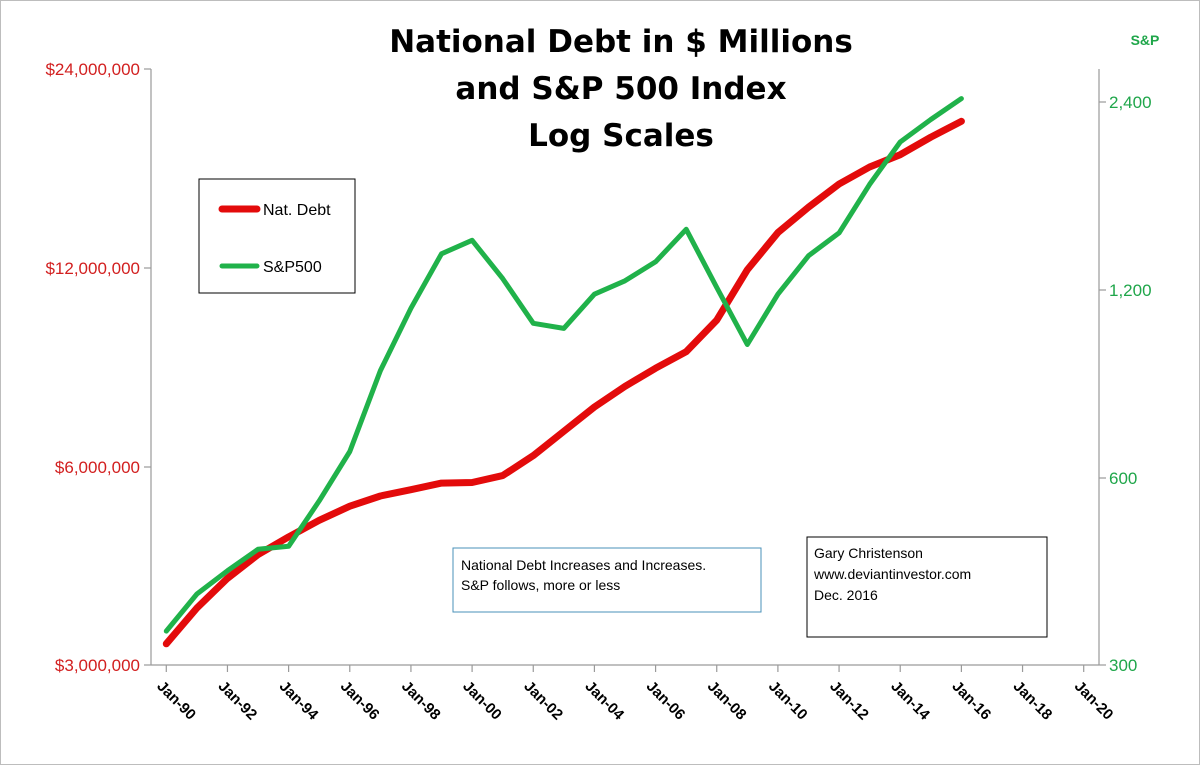 The height and width of the screenshot is (765, 1200). What do you see at coordinates (148, 367) in the screenshot?
I see `left-y-axis` at bounding box center [148, 367].